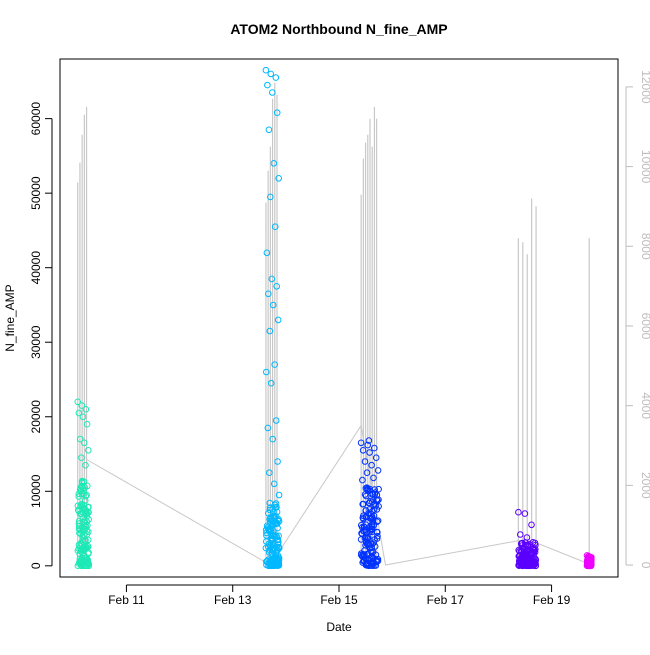 This screenshot has width=650, height=655. I want to click on y2-tick-label: 8000, so click(644, 246).